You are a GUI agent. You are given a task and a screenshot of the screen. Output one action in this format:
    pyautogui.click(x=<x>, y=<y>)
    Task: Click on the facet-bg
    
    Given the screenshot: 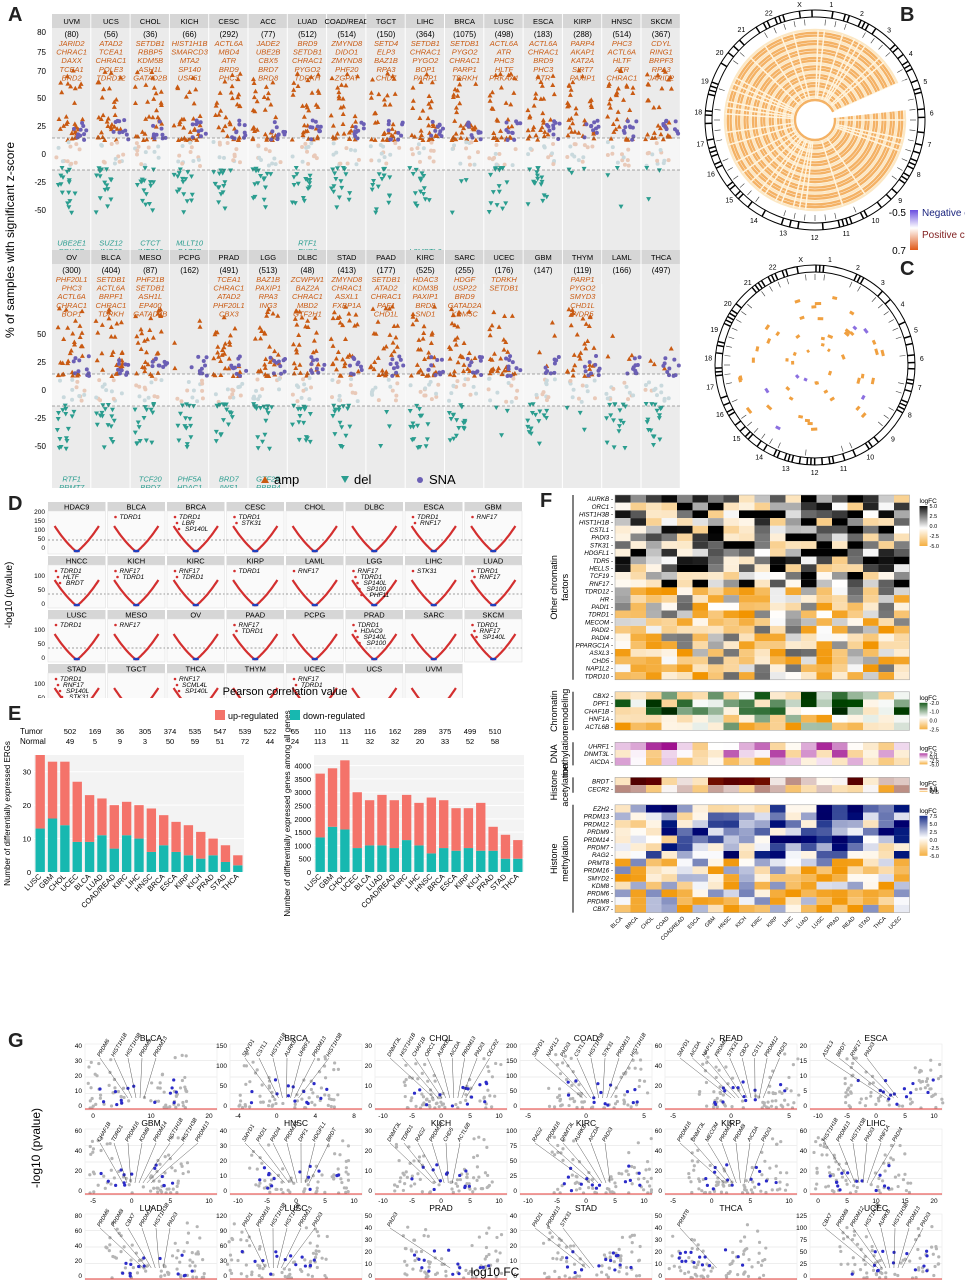 What is the action you would take?
    pyautogui.click(x=493, y=586)
    